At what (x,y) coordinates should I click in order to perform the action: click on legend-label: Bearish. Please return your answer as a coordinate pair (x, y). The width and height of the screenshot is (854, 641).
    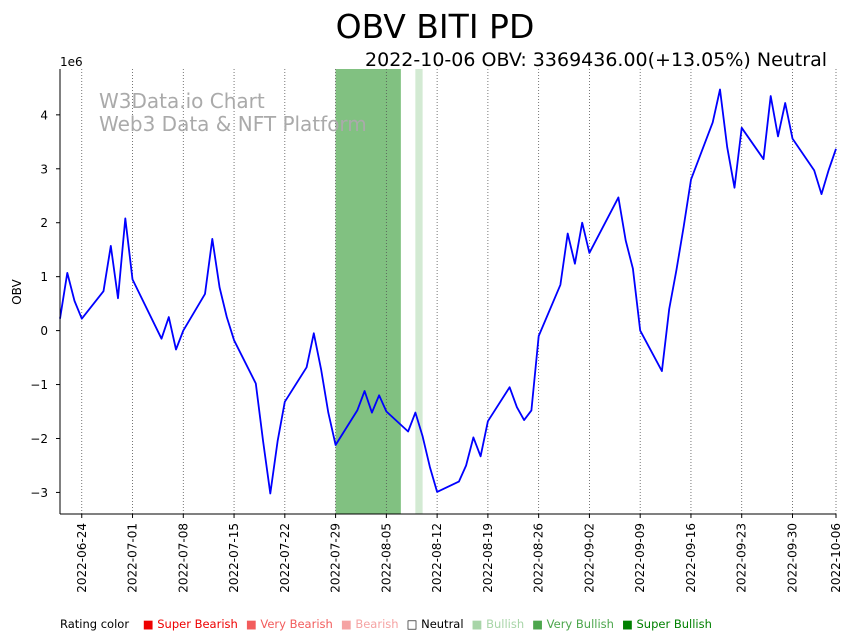
    Looking at the image, I should click on (377, 624).